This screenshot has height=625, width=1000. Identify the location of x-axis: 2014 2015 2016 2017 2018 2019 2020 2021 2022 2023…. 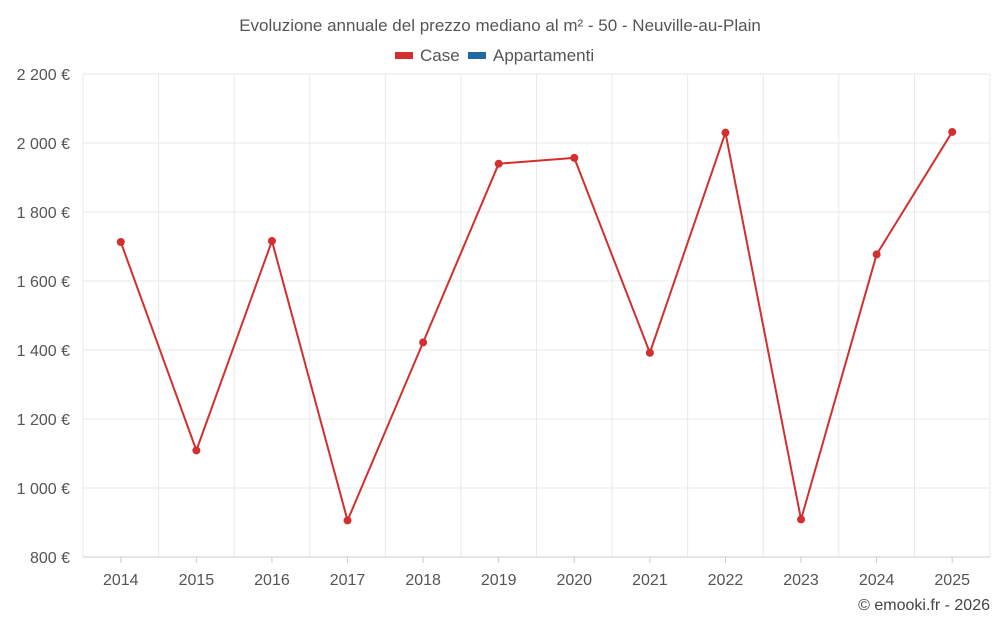
(536, 572).